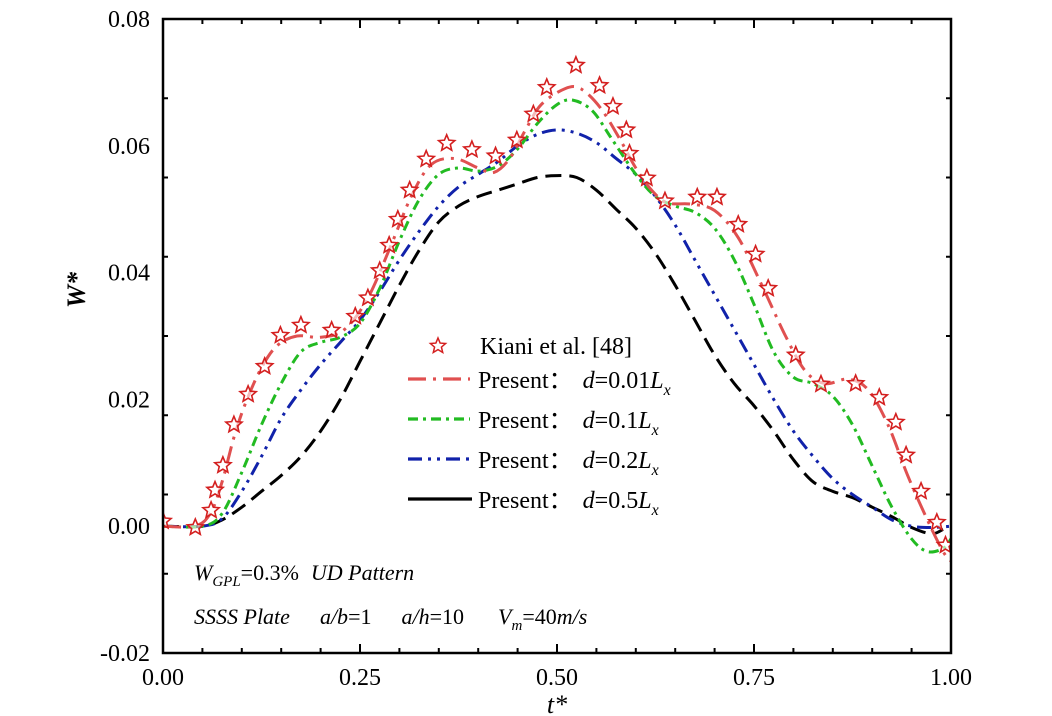  I want to click on legend-value: =0.01, so click(623, 381).